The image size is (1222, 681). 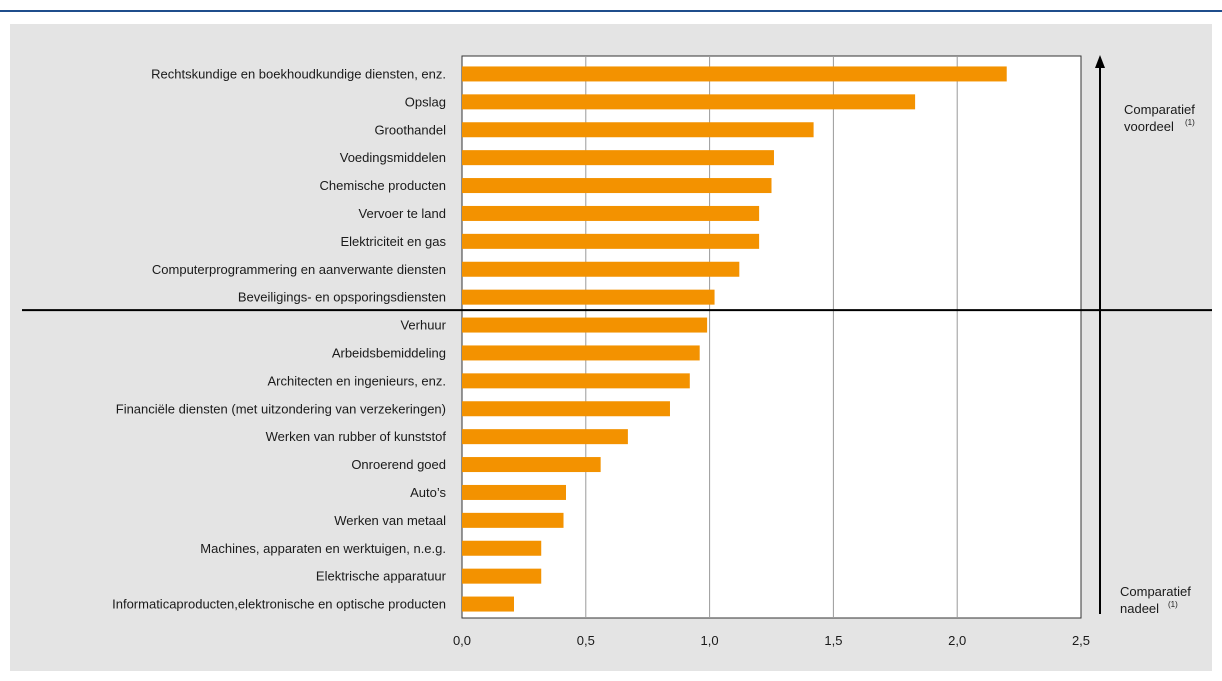 What do you see at coordinates (423, 325) in the screenshot?
I see `category-label: Verhuur` at bounding box center [423, 325].